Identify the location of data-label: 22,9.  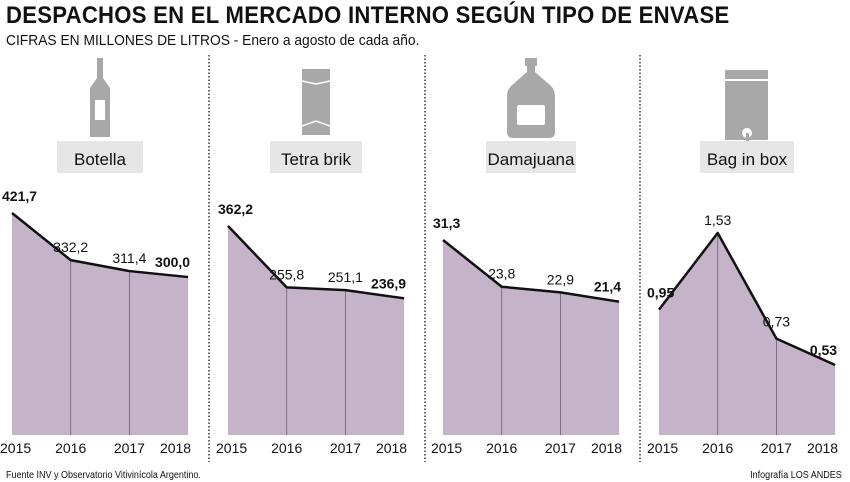
(560, 279).